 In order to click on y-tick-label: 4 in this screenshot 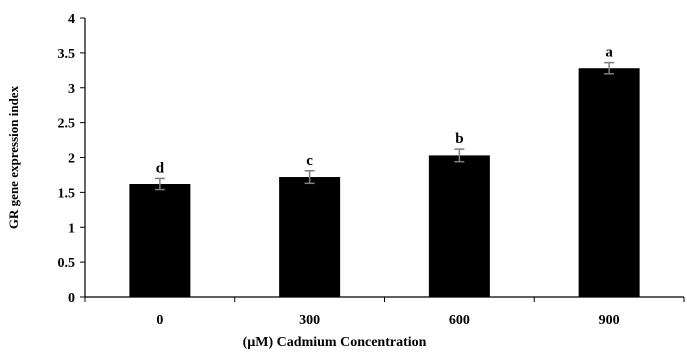, I will do `click(71, 19)`.